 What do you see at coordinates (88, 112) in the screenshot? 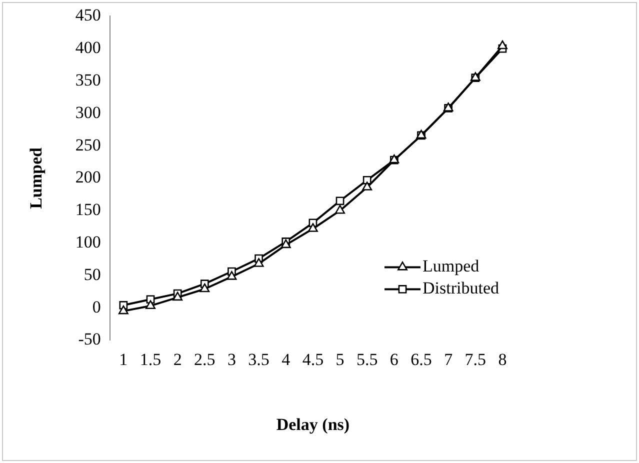
I see `y-tick-label: 300` at bounding box center [88, 112].